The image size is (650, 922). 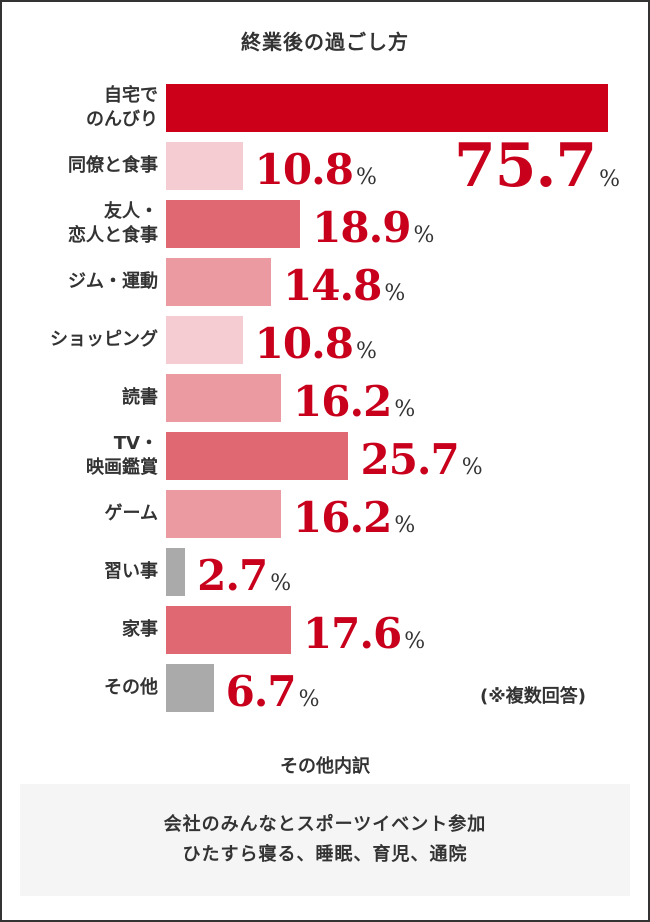 What do you see at coordinates (113, 223) in the screenshot?
I see `category-label: 友人・ 恋人と食事` at bounding box center [113, 223].